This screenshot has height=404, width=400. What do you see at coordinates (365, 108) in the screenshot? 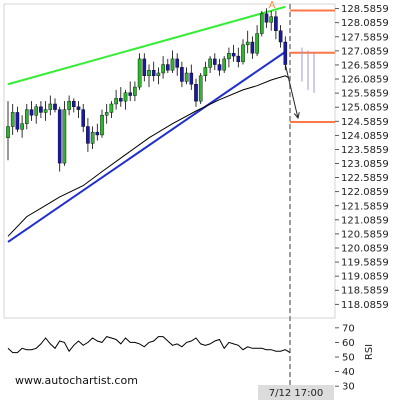
I see `price-tick-label: 125.0859` at bounding box center [365, 108].